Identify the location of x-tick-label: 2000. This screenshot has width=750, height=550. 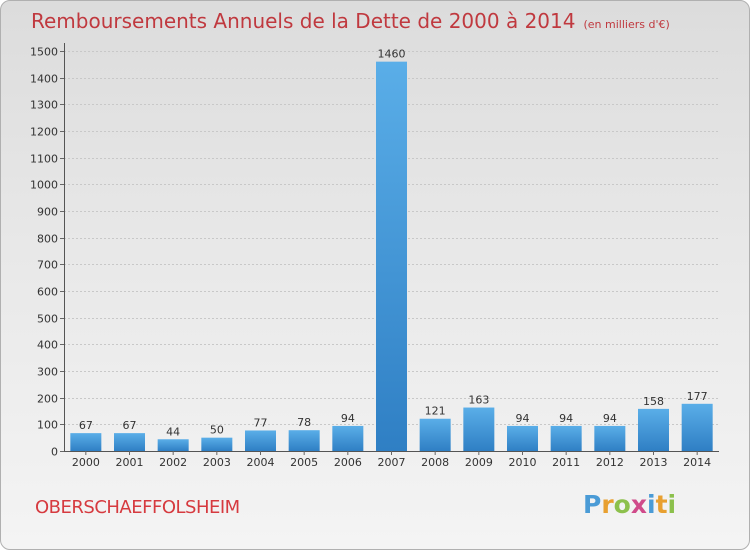
(86, 462).